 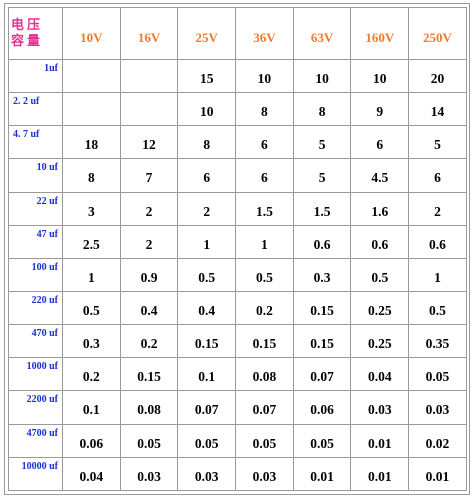 I want to click on corner-header-cell: 电压 容量, so click(x=35, y=33).